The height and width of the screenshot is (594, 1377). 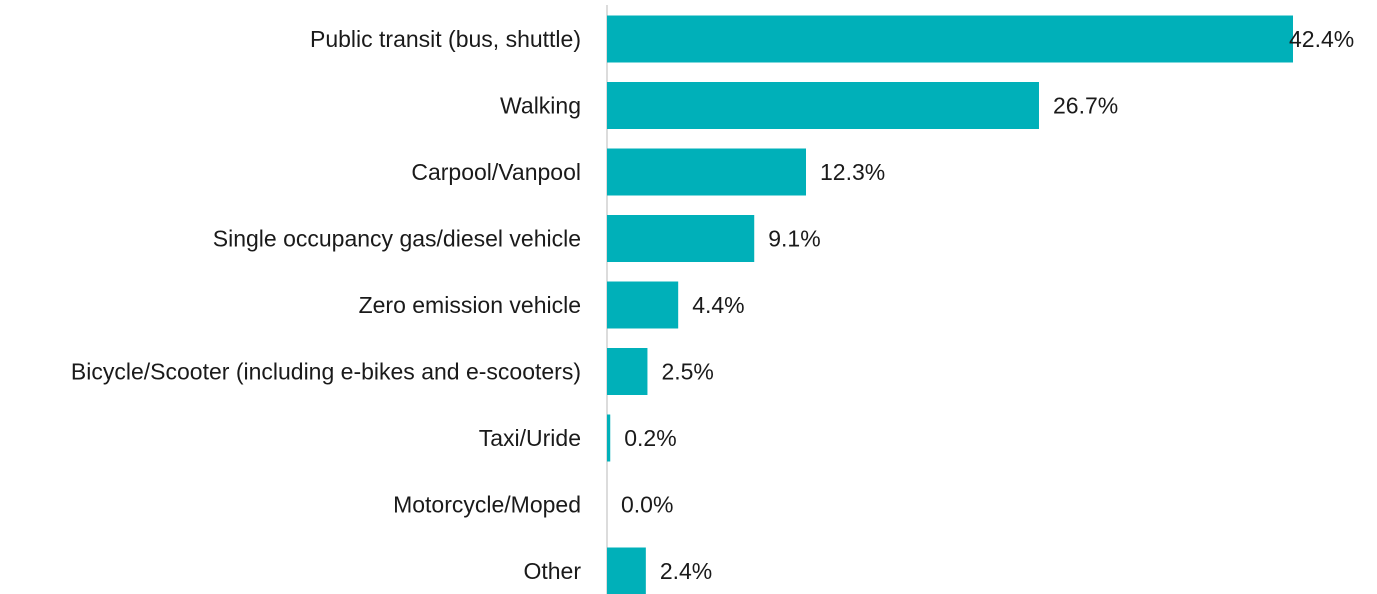 I want to click on value-label: 2.4%, so click(x=686, y=571).